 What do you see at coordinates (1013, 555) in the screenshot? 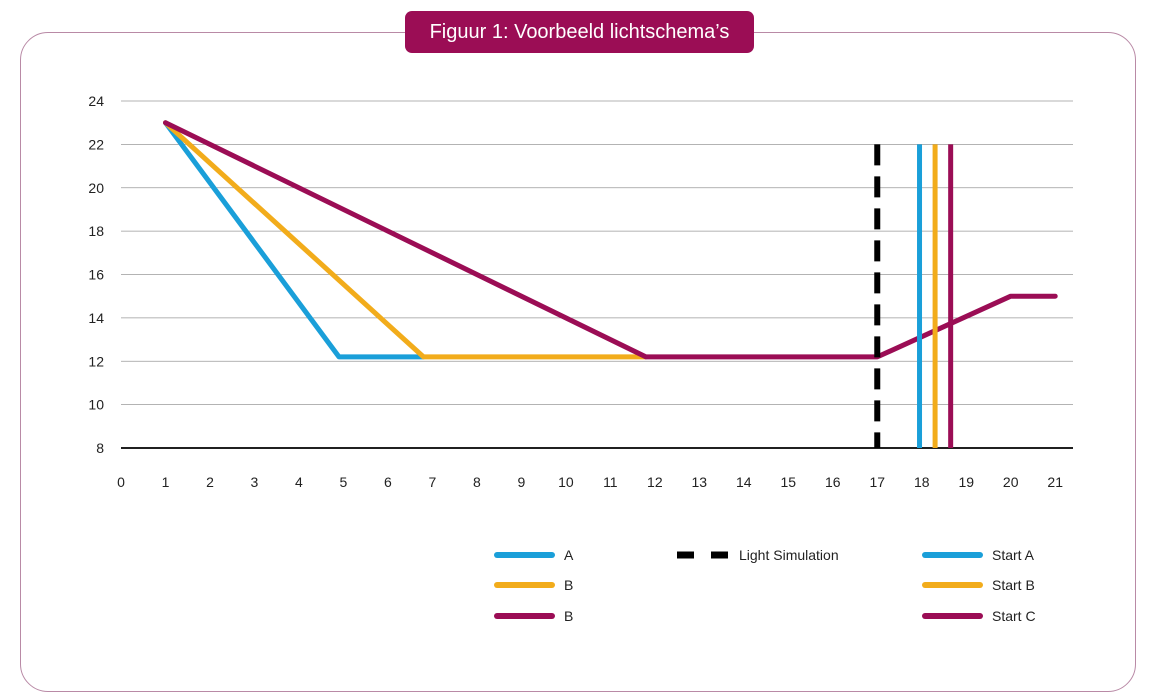
I see `legend-label-5: Start A` at bounding box center [1013, 555].